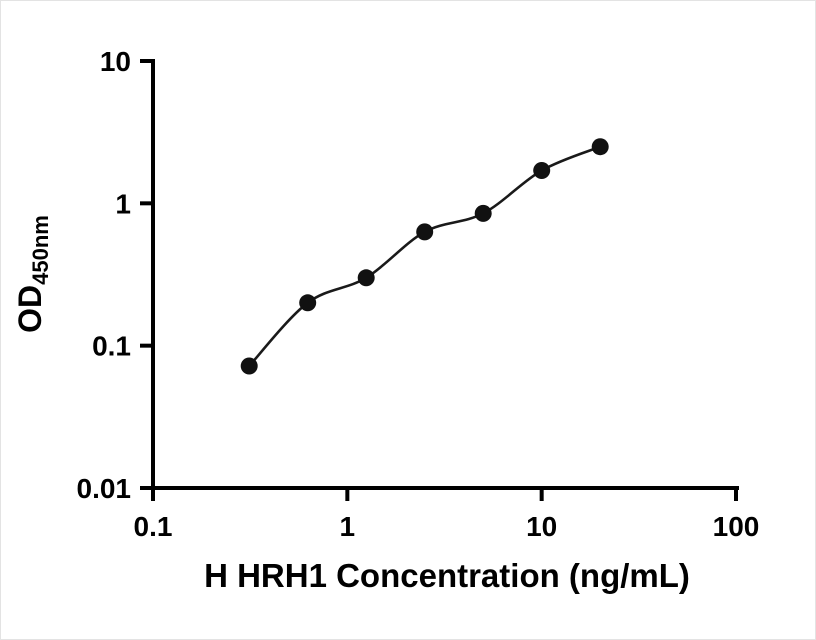 The height and width of the screenshot is (640, 816). Describe the element at coordinates (104, 488) in the screenshot. I see `y-tick-label: 0.01` at that location.